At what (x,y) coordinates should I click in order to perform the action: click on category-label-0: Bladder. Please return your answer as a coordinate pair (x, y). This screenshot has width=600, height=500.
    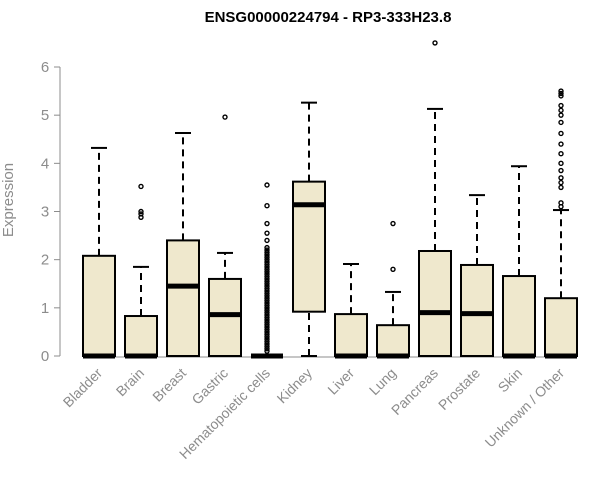
    Looking at the image, I should click on (83, 388).